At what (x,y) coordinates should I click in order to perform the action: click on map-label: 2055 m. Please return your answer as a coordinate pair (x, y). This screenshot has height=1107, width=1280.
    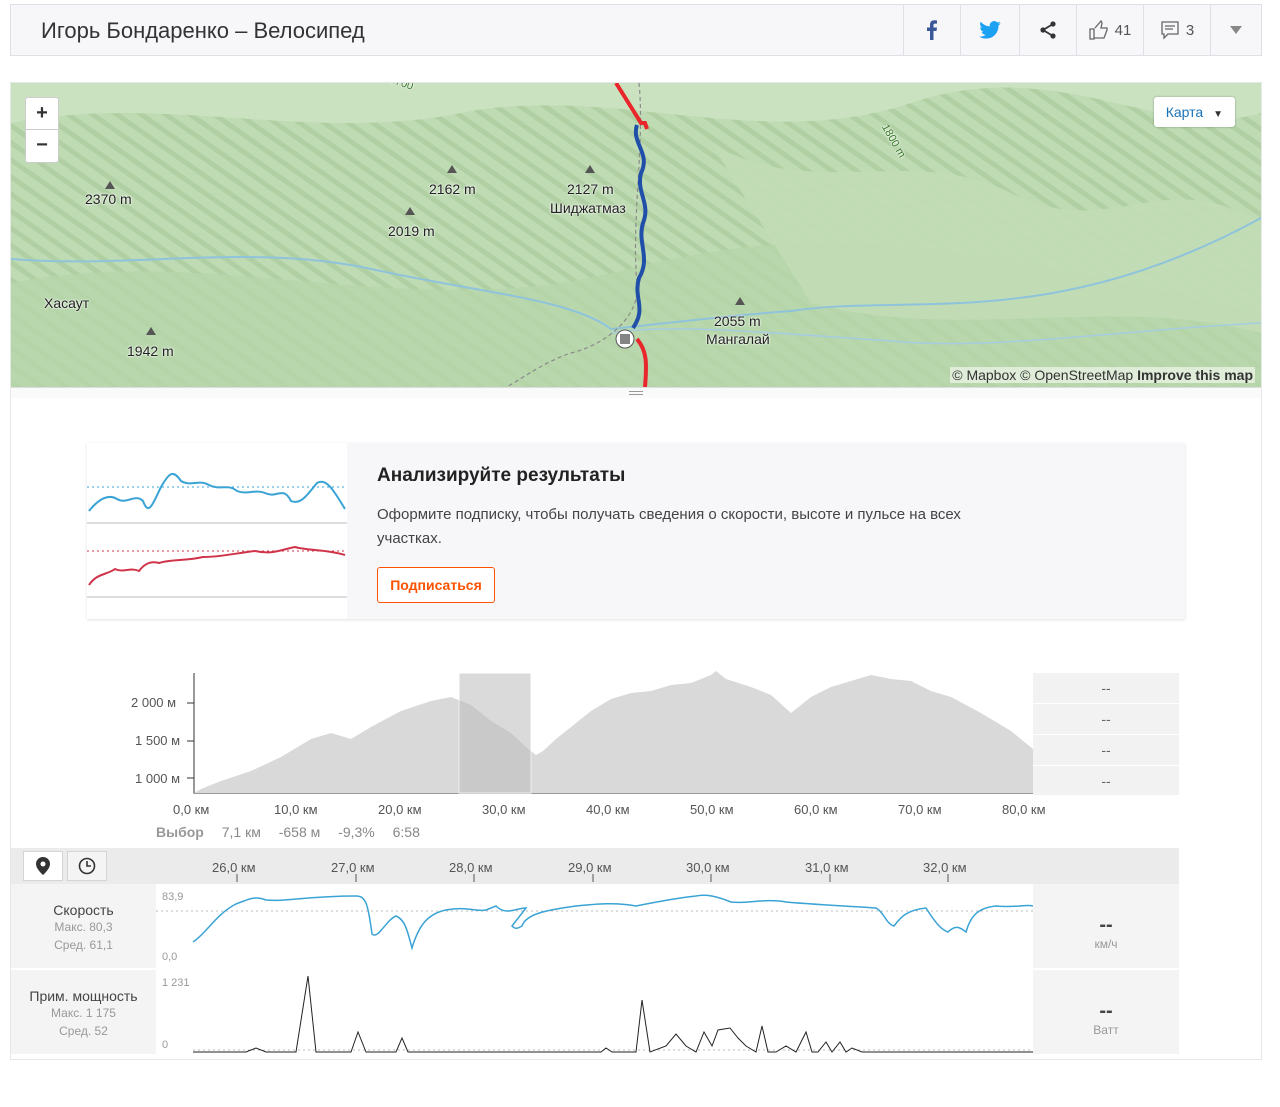
    Looking at the image, I should click on (737, 321).